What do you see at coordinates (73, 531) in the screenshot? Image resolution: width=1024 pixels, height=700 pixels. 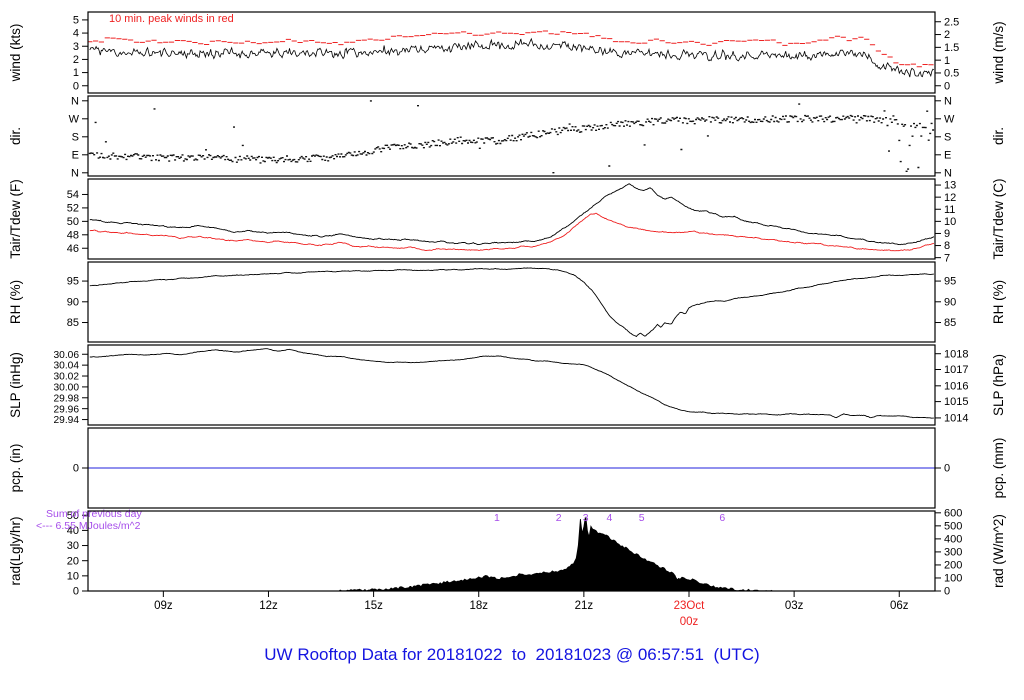 I see `svg-text: 40` at bounding box center [73, 531].